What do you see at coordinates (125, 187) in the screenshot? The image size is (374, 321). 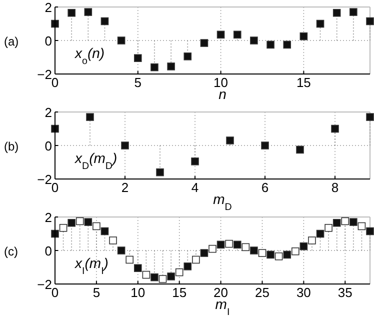 I see `x-tick-label: 2` at bounding box center [125, 187].